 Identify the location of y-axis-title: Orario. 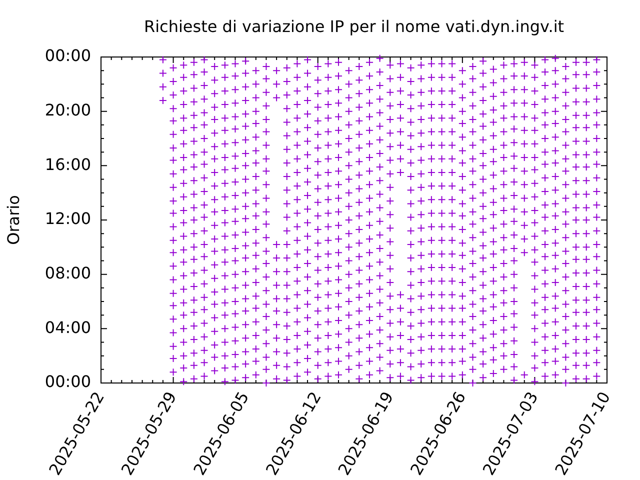
(13, 220).